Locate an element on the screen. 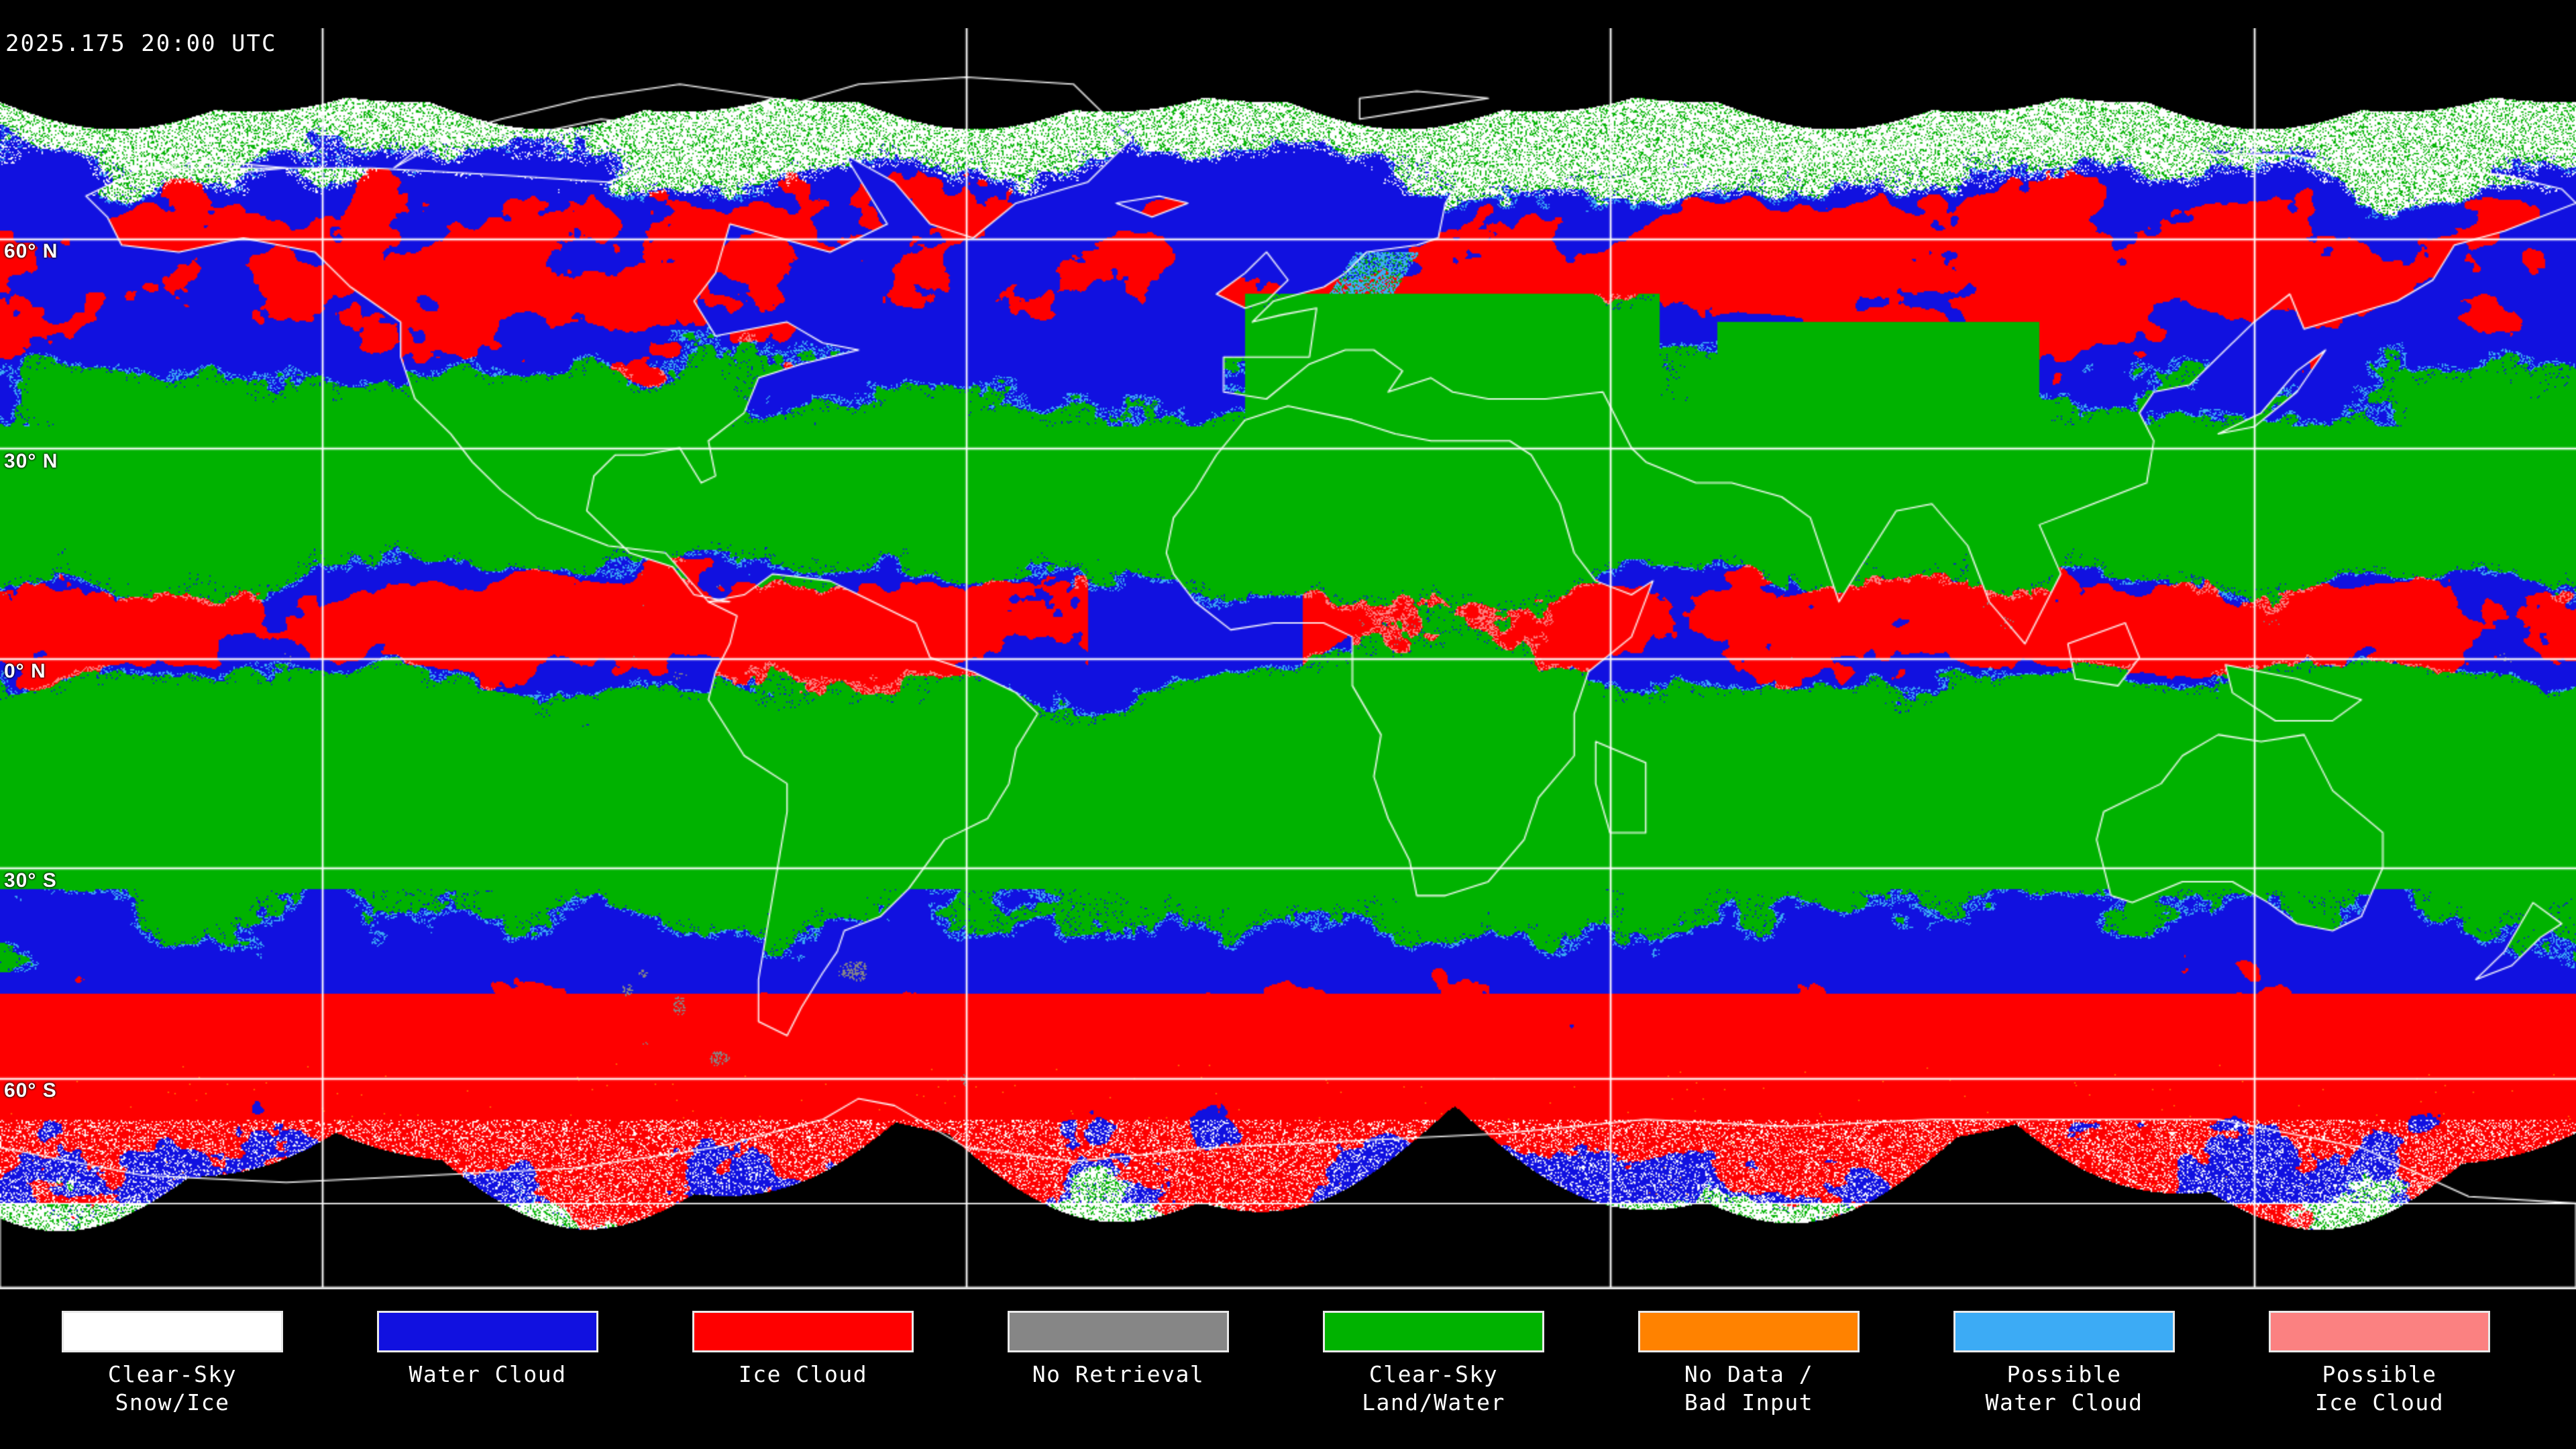  legend-label: Clear-Sky Snow/Ice is located at coordinates (172, 1388).